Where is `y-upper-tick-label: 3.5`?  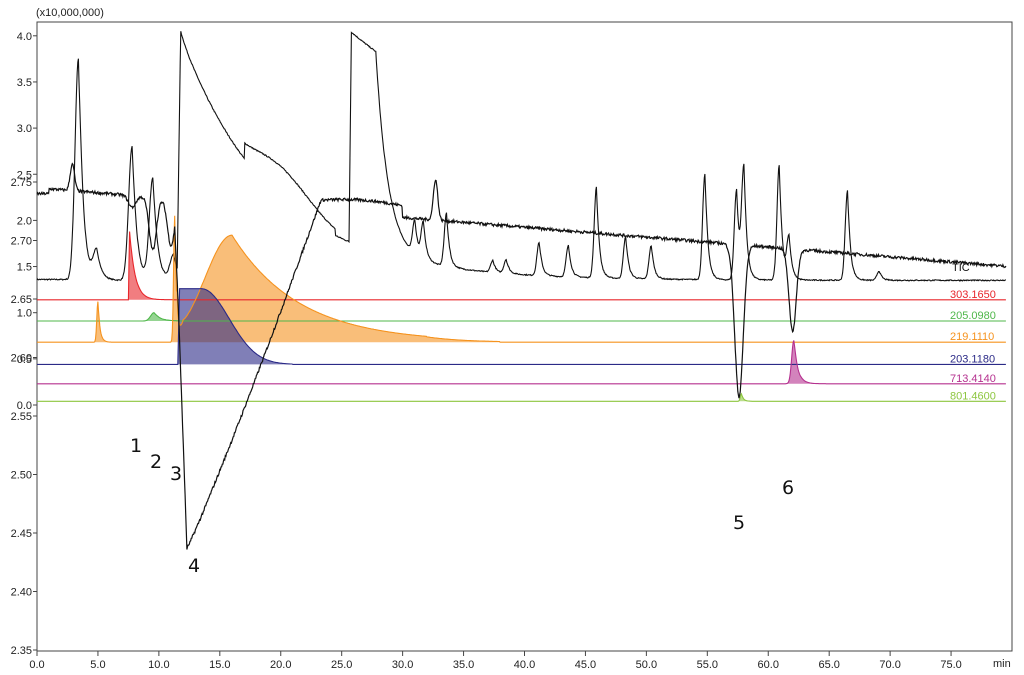
y-upper-tick-label: 3.5 is located at coordinates (24, 83).